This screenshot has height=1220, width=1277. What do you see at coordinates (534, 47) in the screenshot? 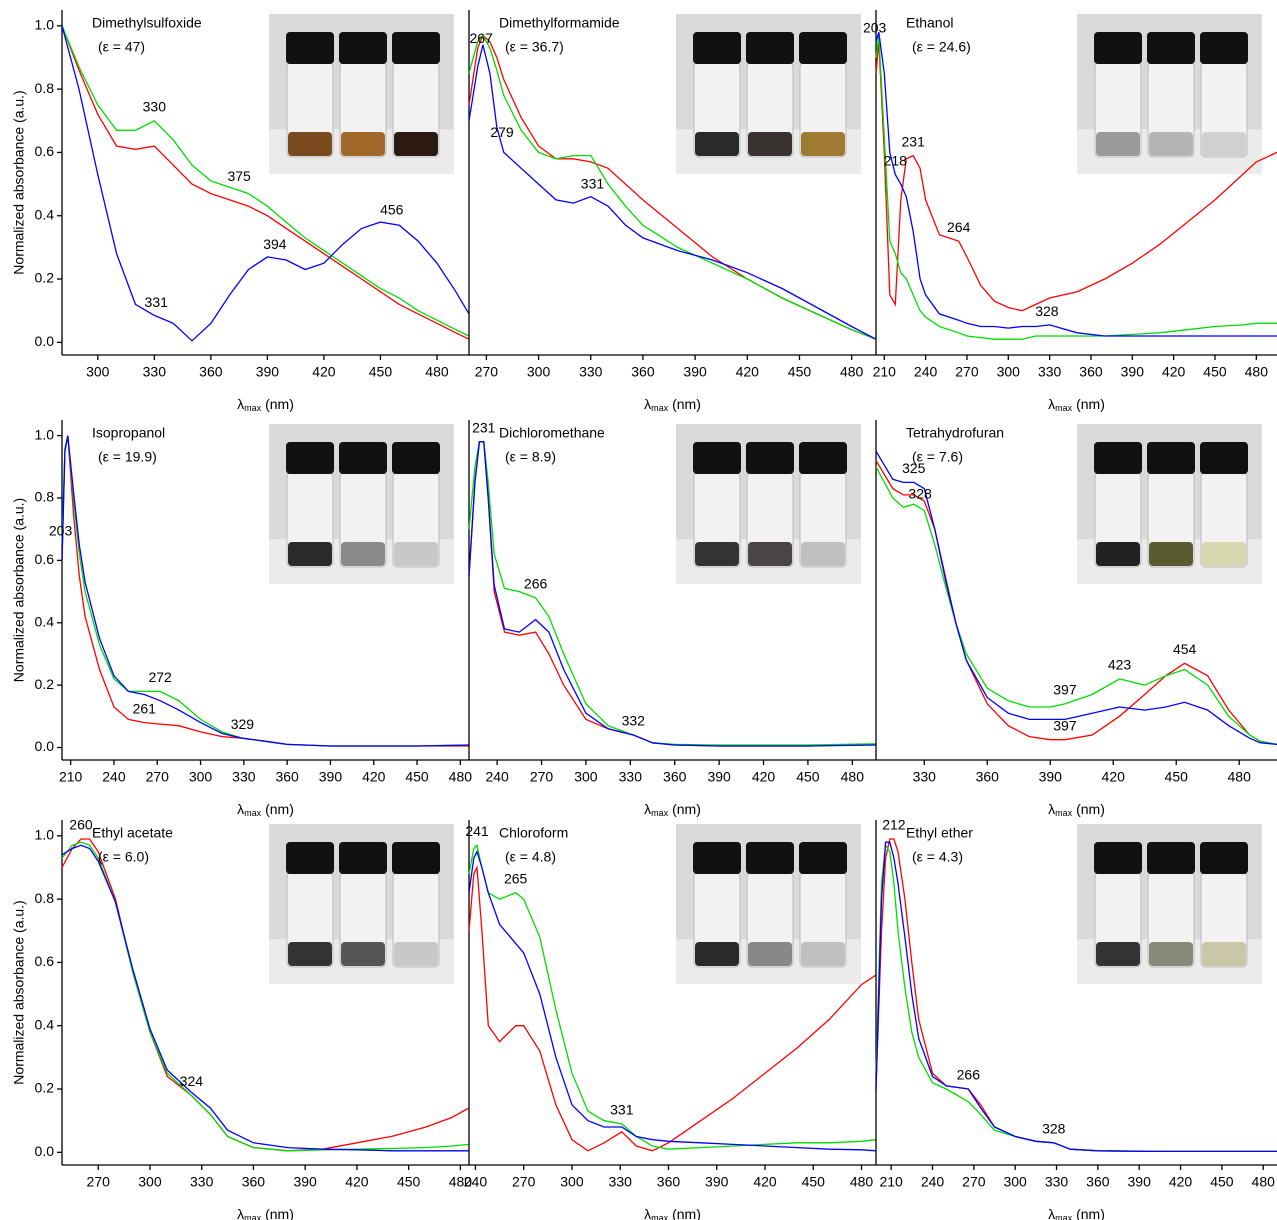
I see `panel-subtitle: (ε = 36.7)` at bounding box center [534, 47].